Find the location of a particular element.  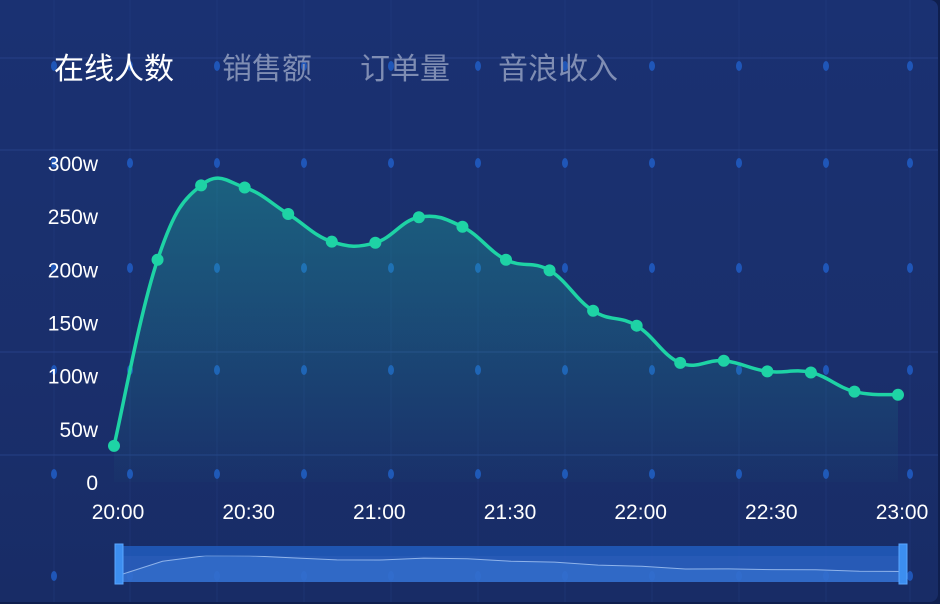

y-tick-label: 250w is located at coordinates (73, 217).